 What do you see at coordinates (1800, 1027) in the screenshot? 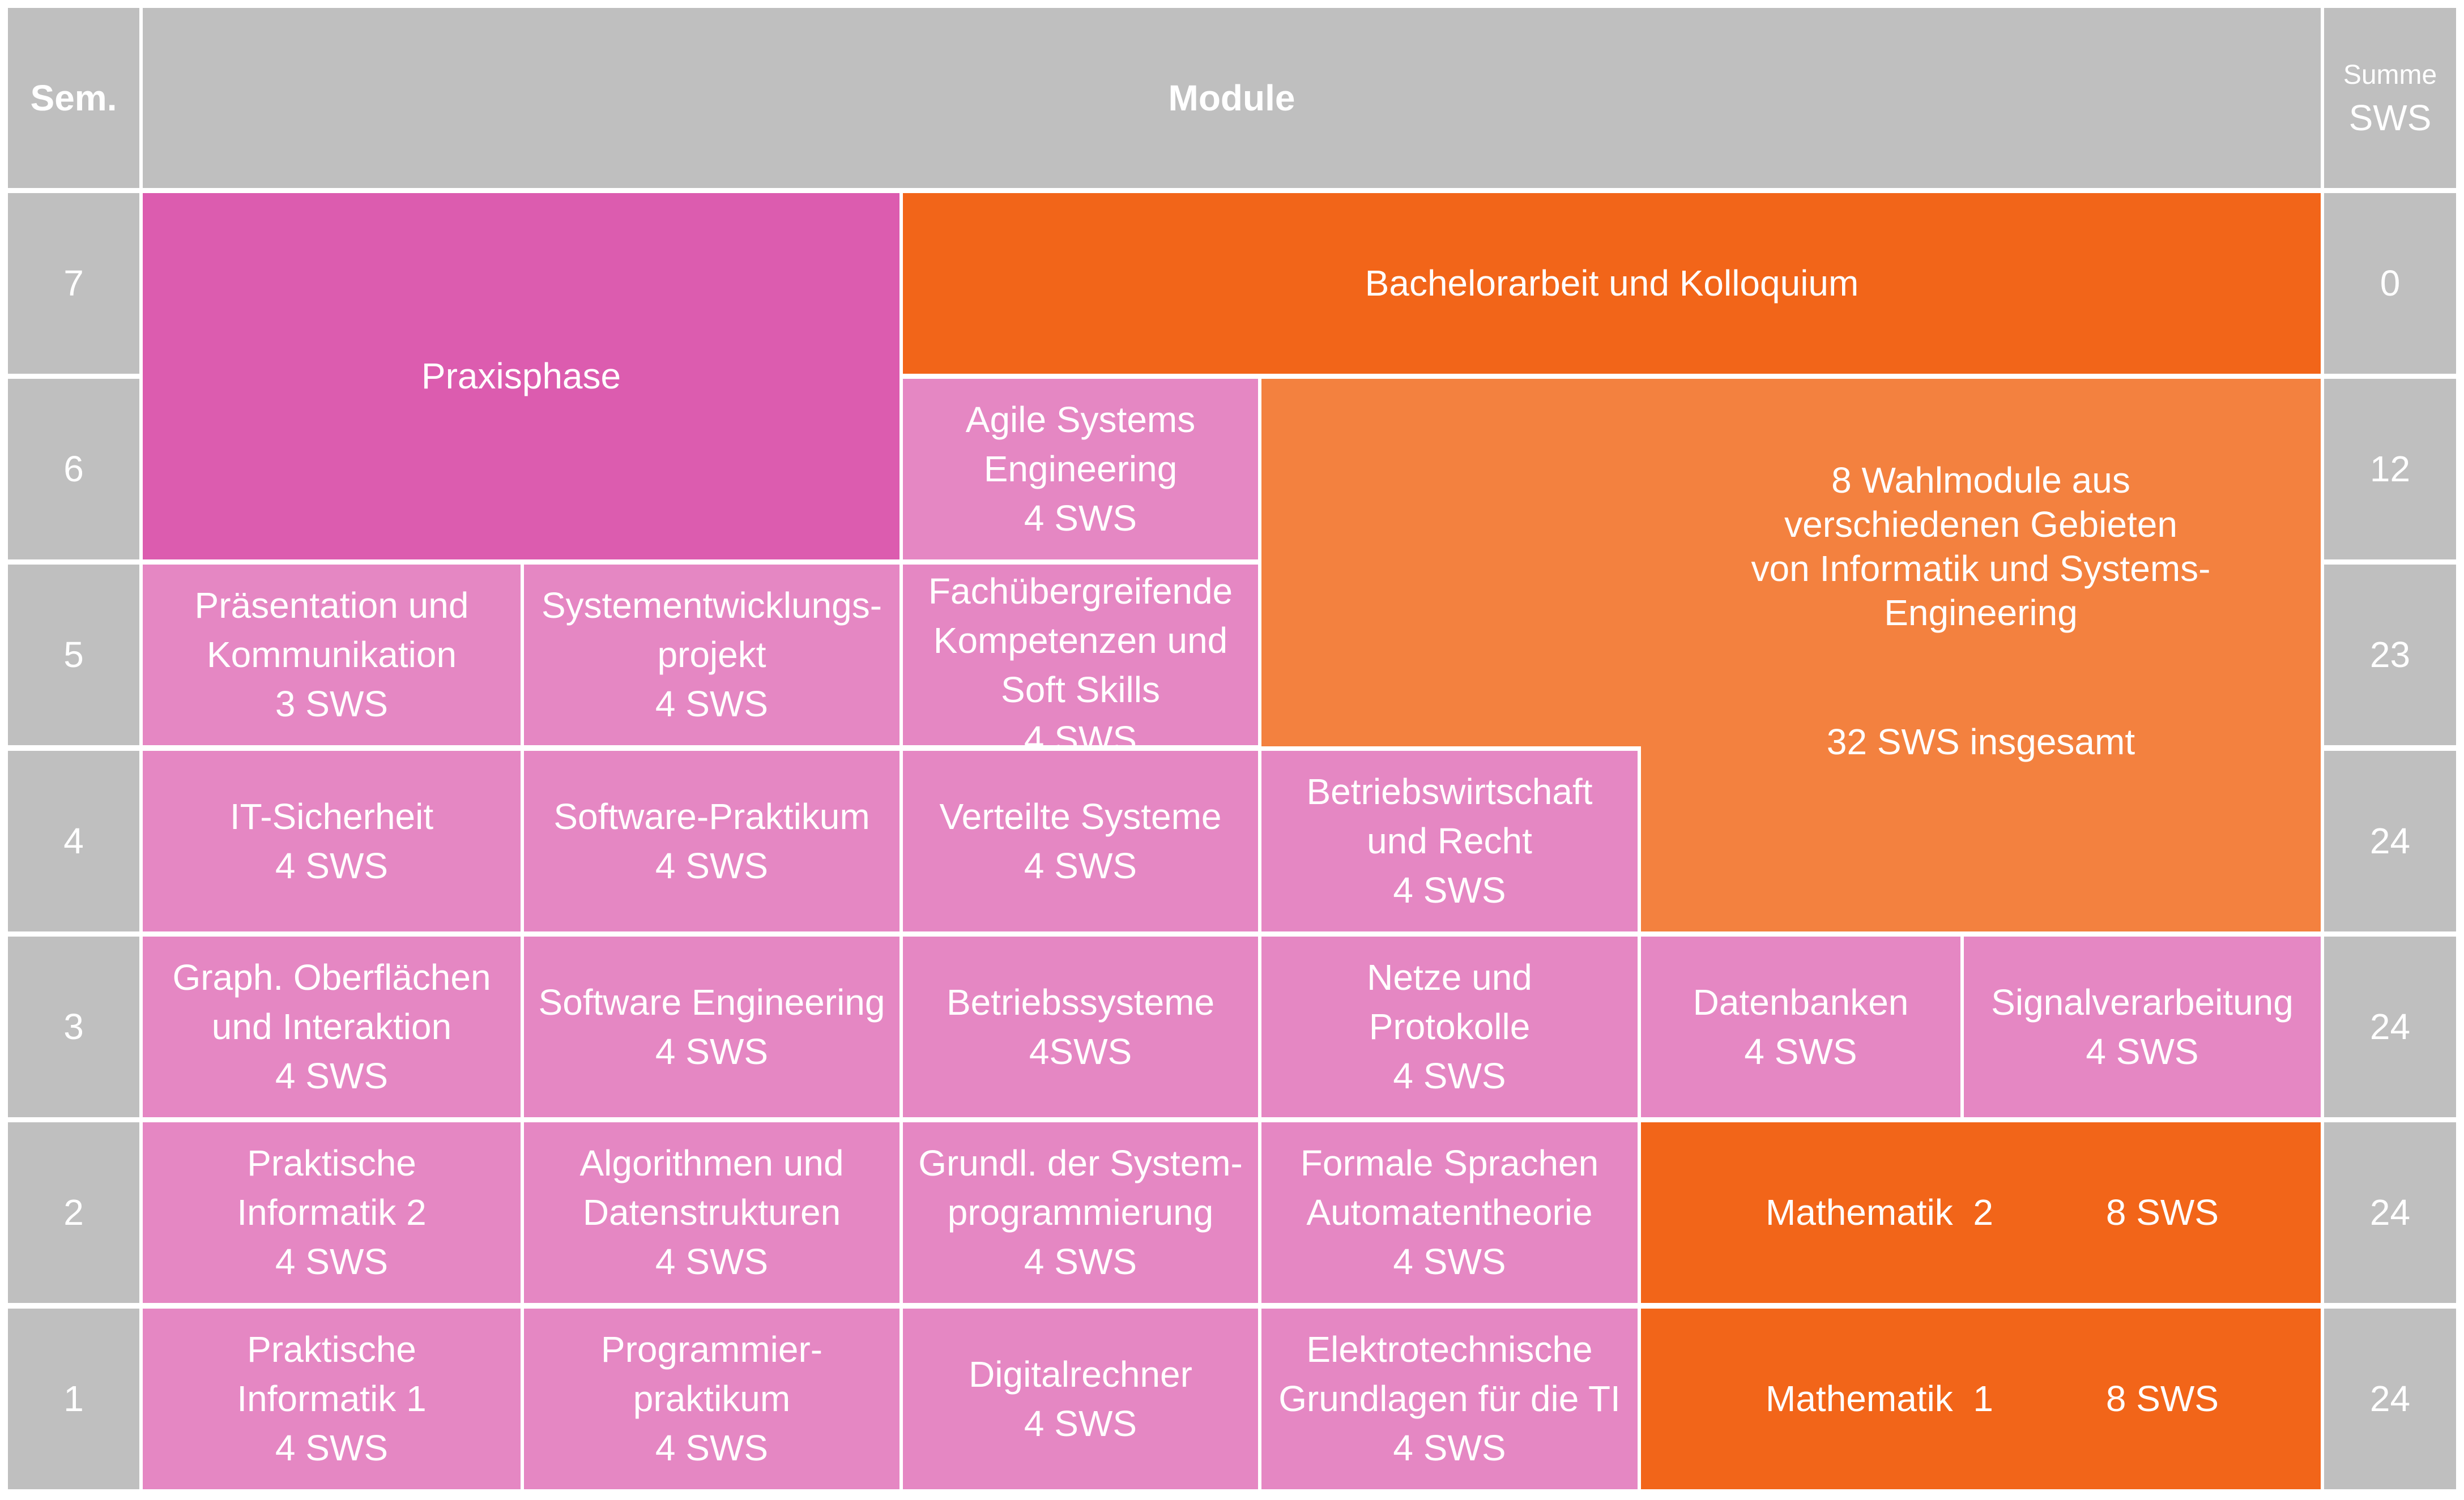
I see `module-datenbanken: Datenbanken 4 SWS` at bounding box center [1800, 1027].